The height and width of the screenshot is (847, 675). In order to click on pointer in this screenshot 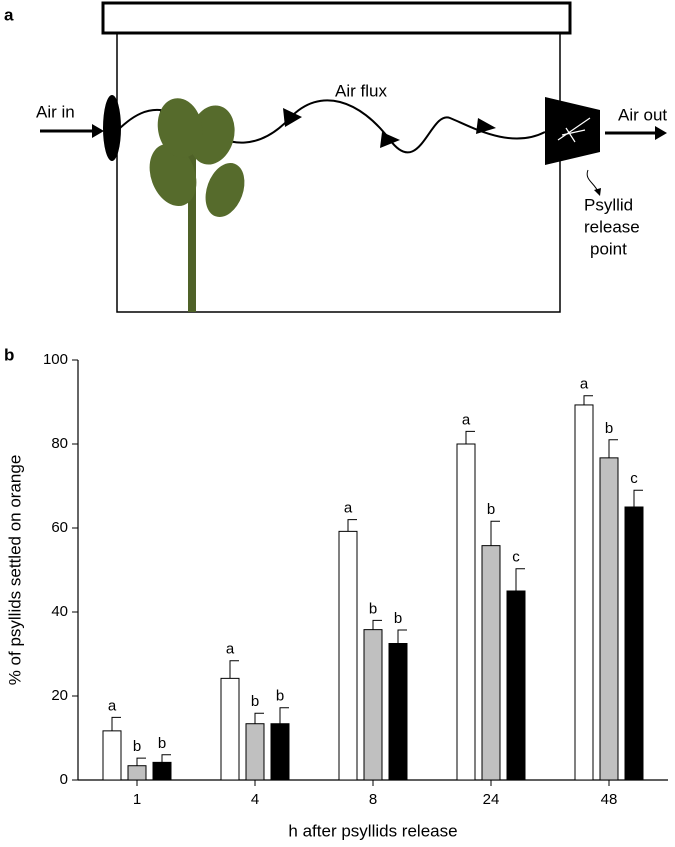, I will do `click(592, 181)`.